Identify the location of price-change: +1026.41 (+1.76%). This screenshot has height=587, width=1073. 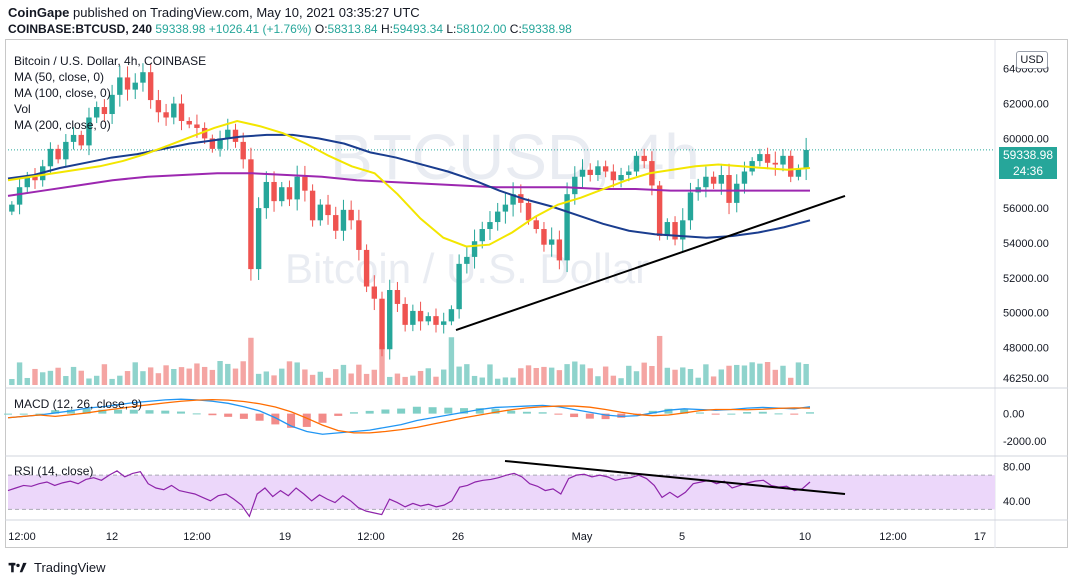
(260, 29).